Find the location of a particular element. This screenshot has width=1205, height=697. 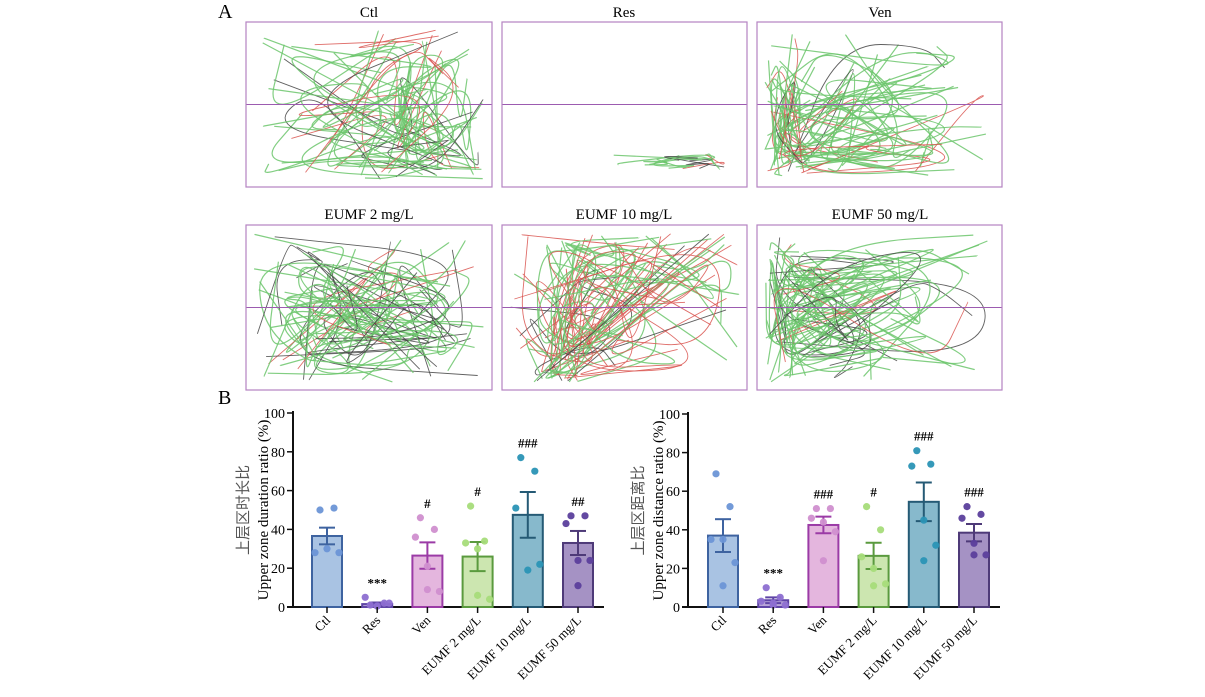

trajectory-panel-title: Ven is located at coordinates (880, 13).